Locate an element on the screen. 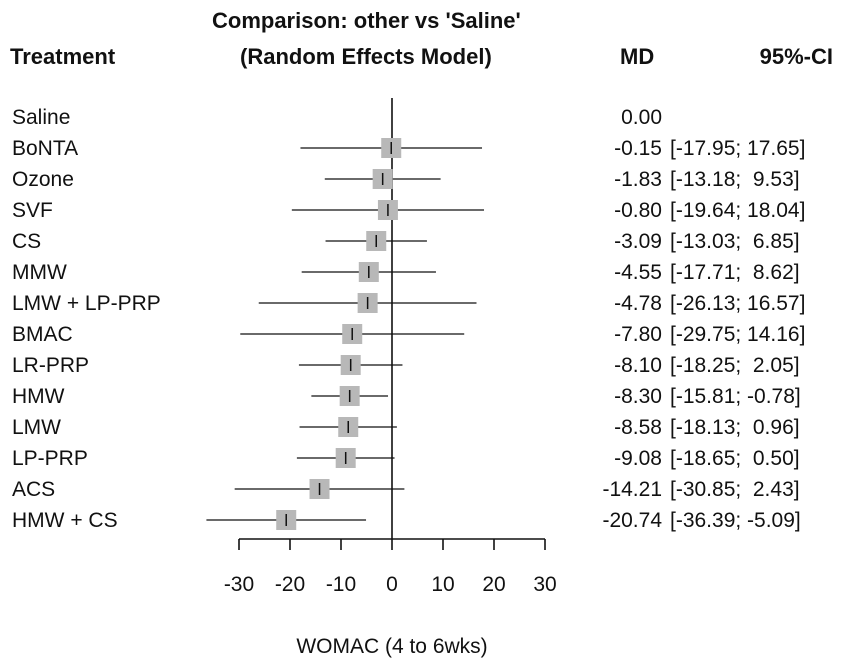 This screenshot has width=845, height=661. md-value: 0.00 is located at coordinates (641, 117).